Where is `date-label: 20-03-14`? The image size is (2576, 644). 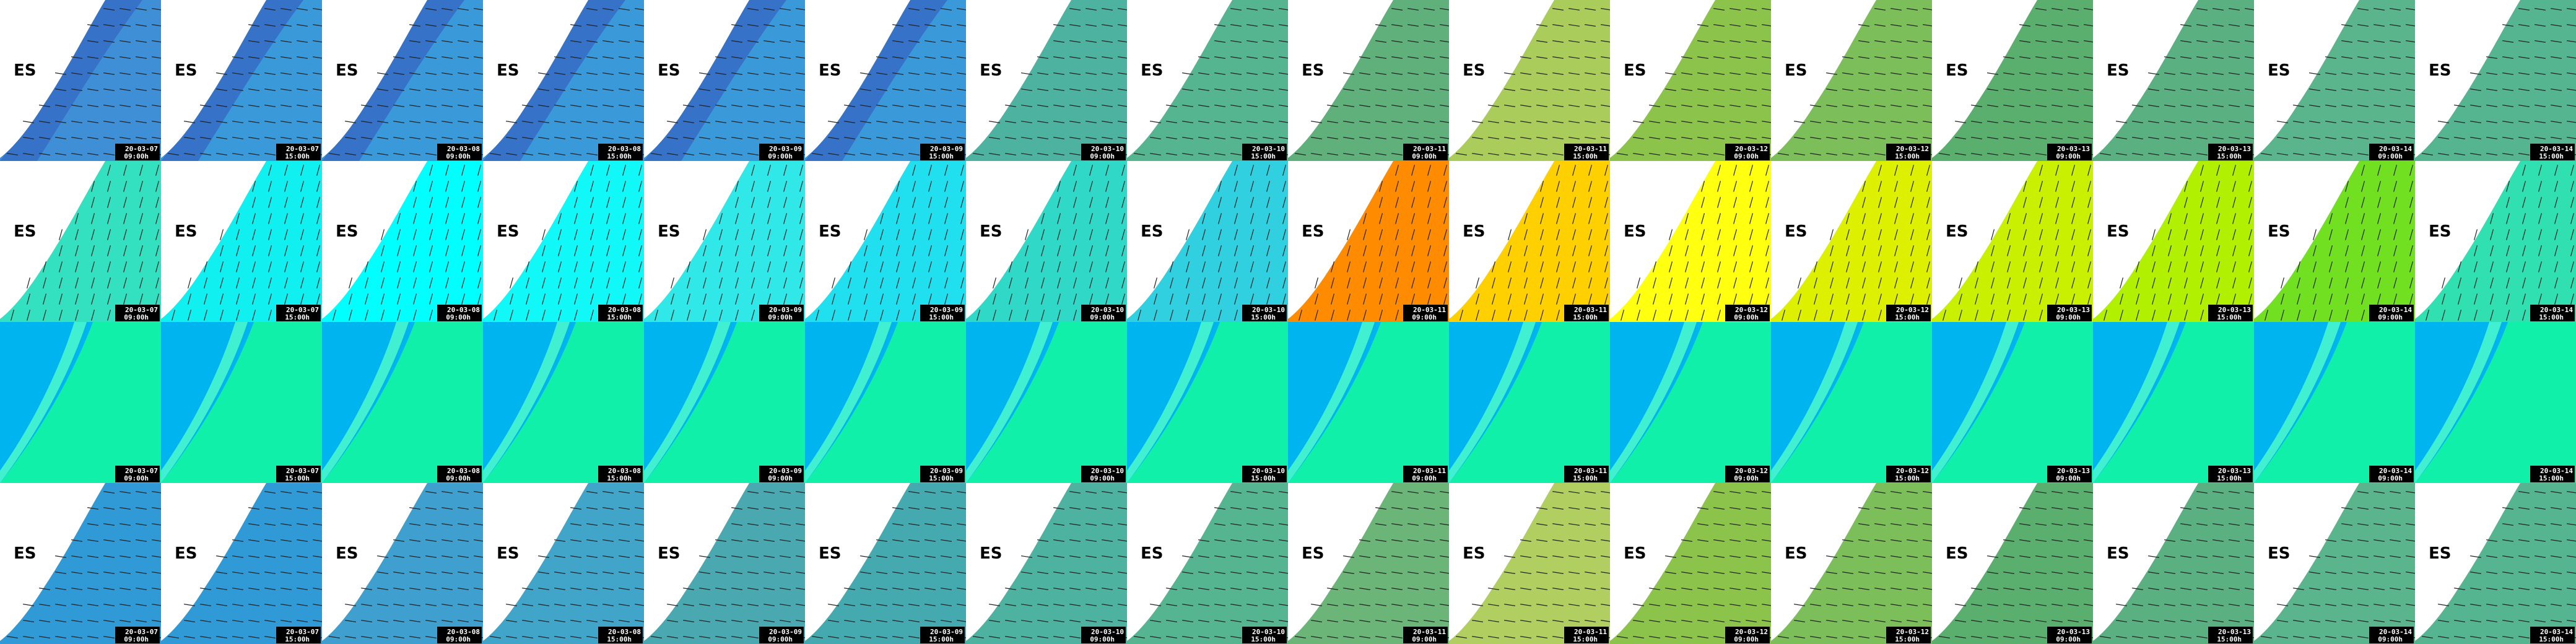 date-label: 20-03-14 is located at coordinates (2395, 149).